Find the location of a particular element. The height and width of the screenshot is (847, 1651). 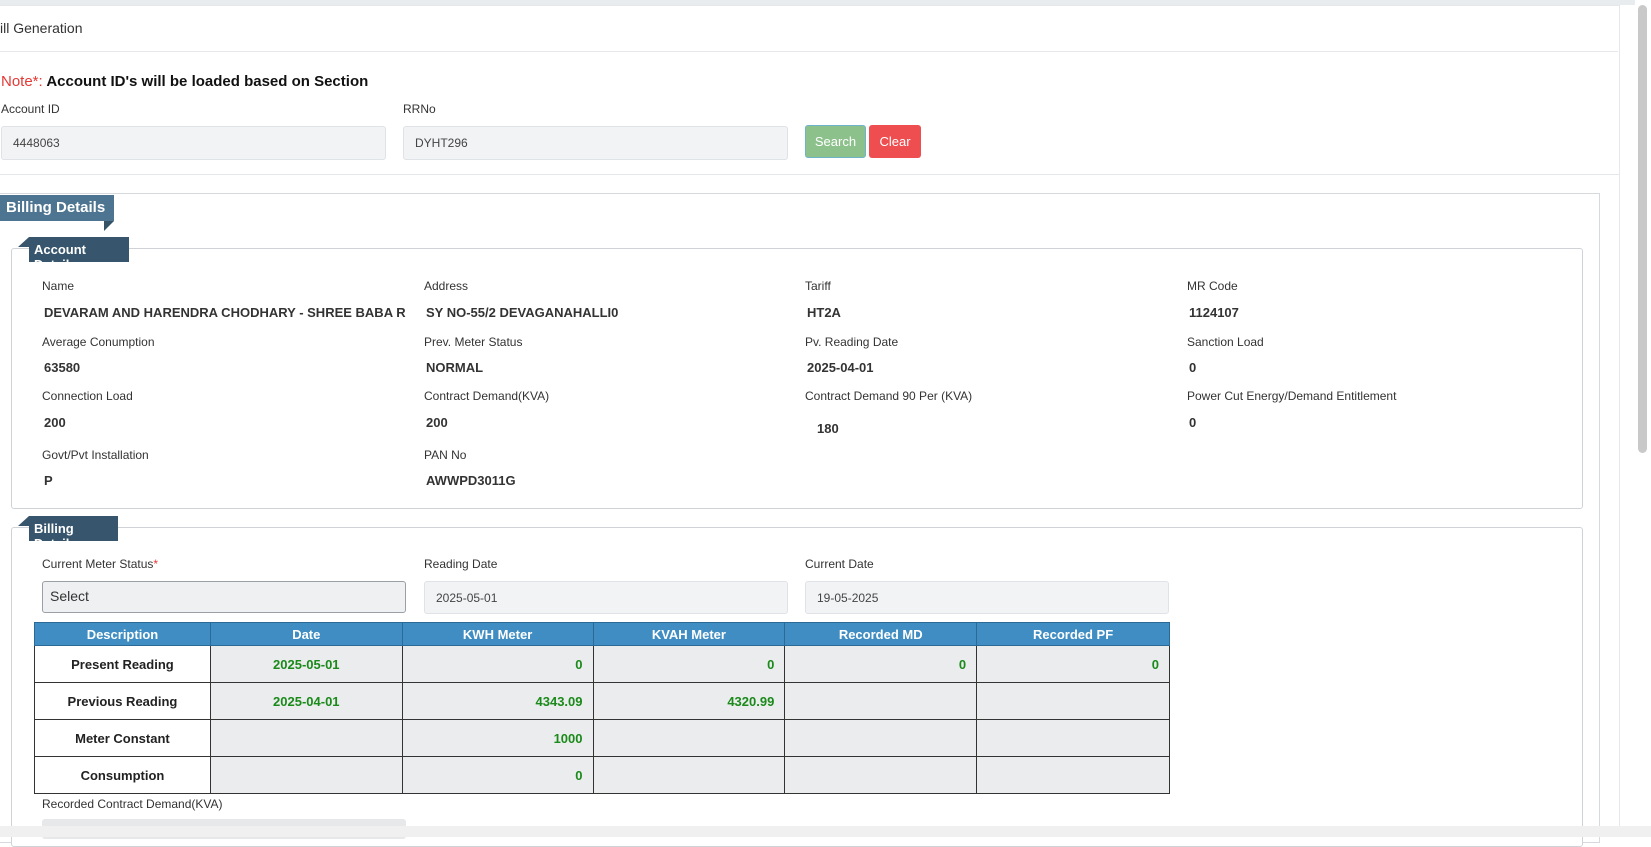

account-id-label: Account ID is located at coordinates (30, 109).